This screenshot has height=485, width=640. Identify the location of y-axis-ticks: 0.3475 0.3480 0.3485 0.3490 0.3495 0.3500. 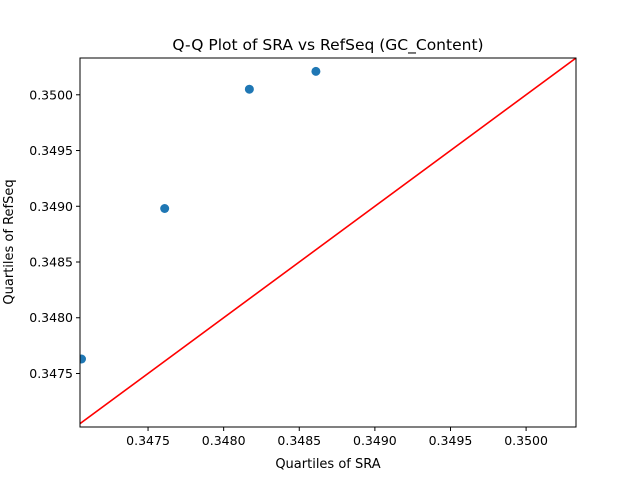
(54, 234).